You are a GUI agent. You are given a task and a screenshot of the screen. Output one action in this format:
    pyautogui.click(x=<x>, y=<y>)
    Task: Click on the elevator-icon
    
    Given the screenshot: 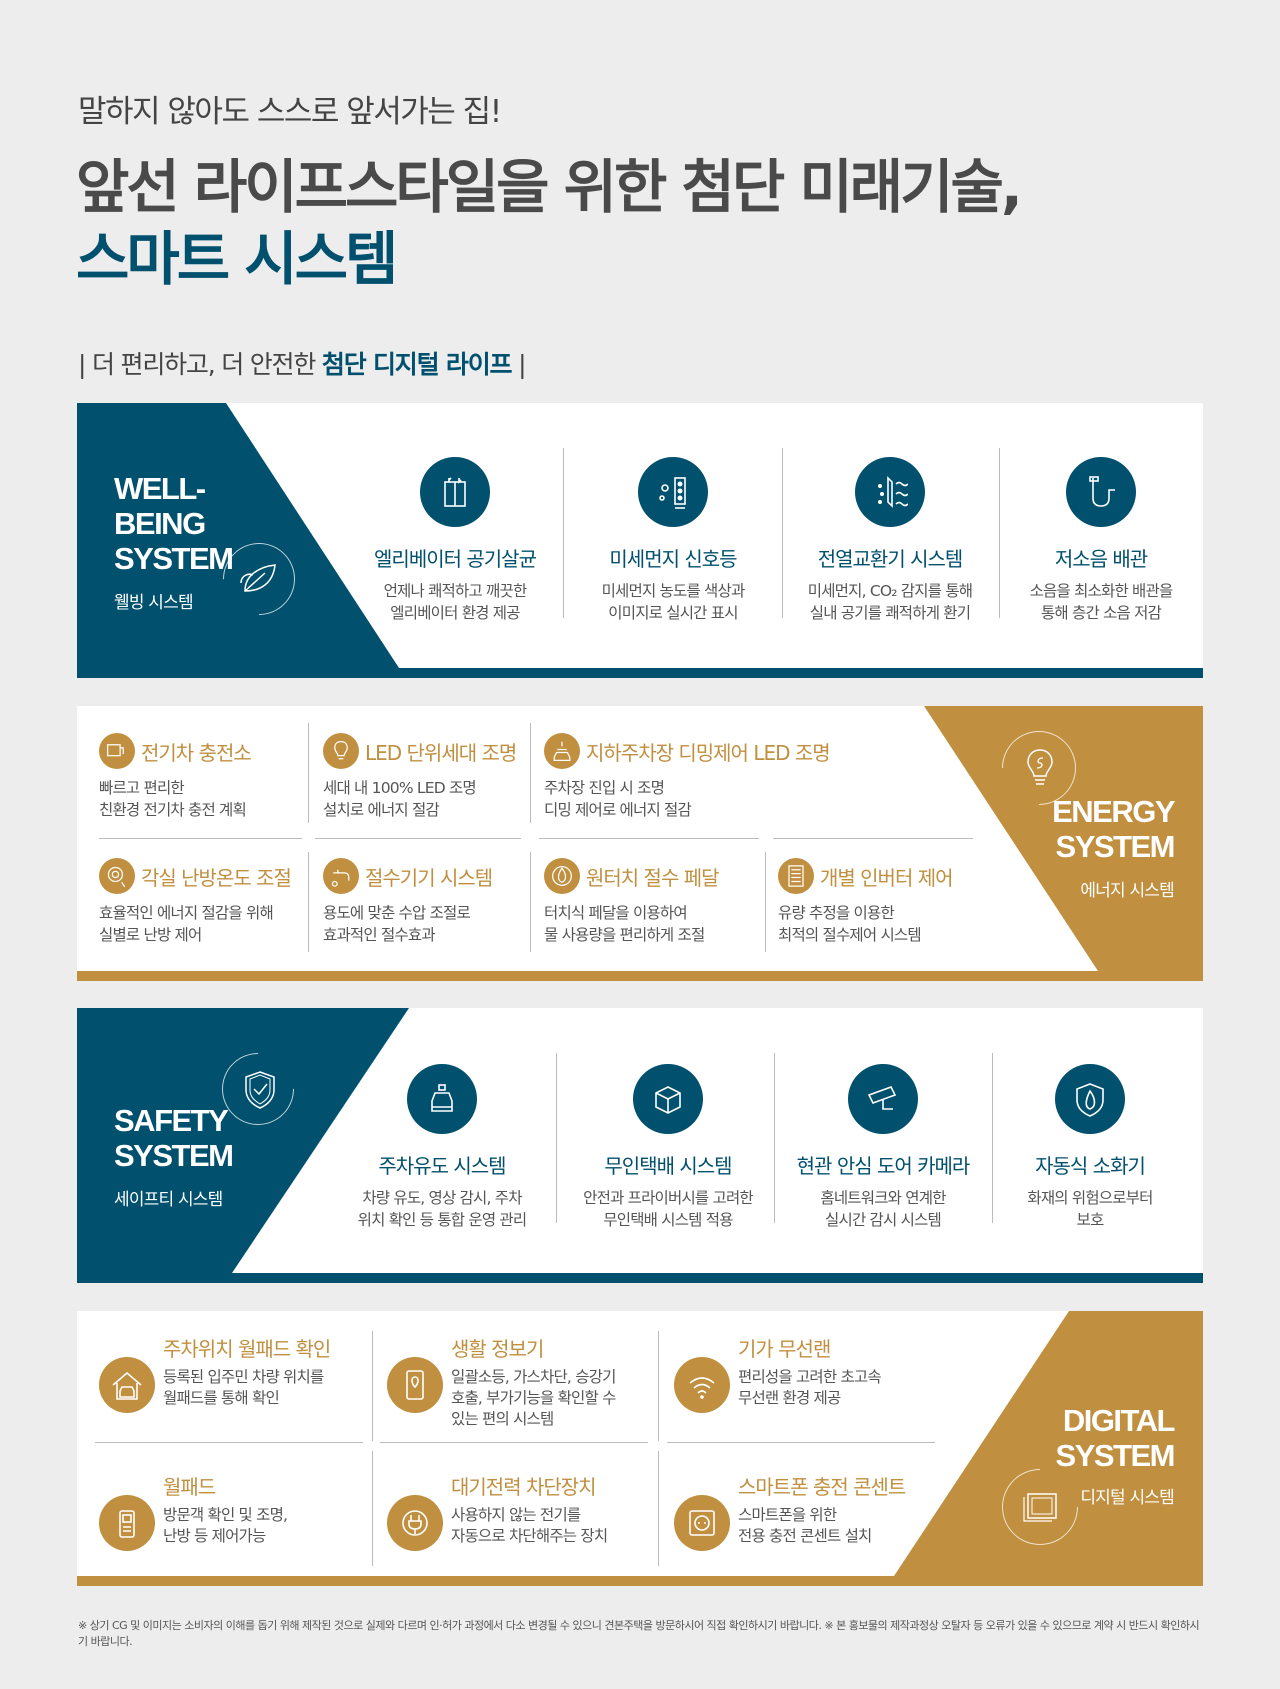 What is the action you would take?
    pyautogui.click(x=455, y=492)
    